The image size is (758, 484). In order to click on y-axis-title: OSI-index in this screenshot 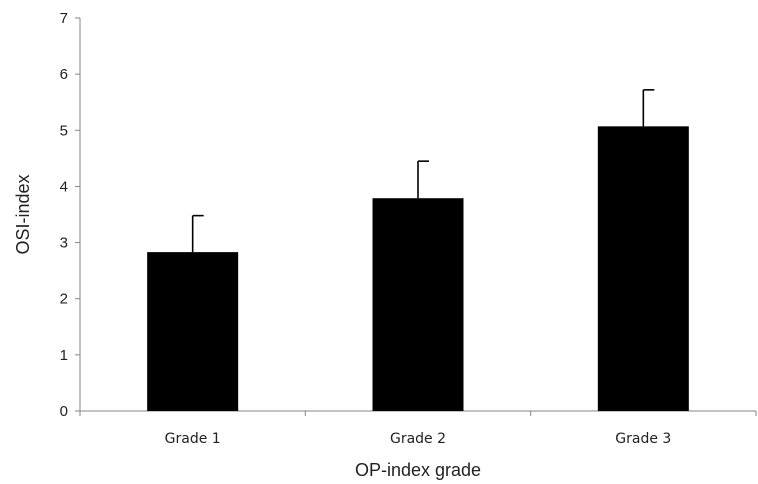, I will do `click(23, 214)`.